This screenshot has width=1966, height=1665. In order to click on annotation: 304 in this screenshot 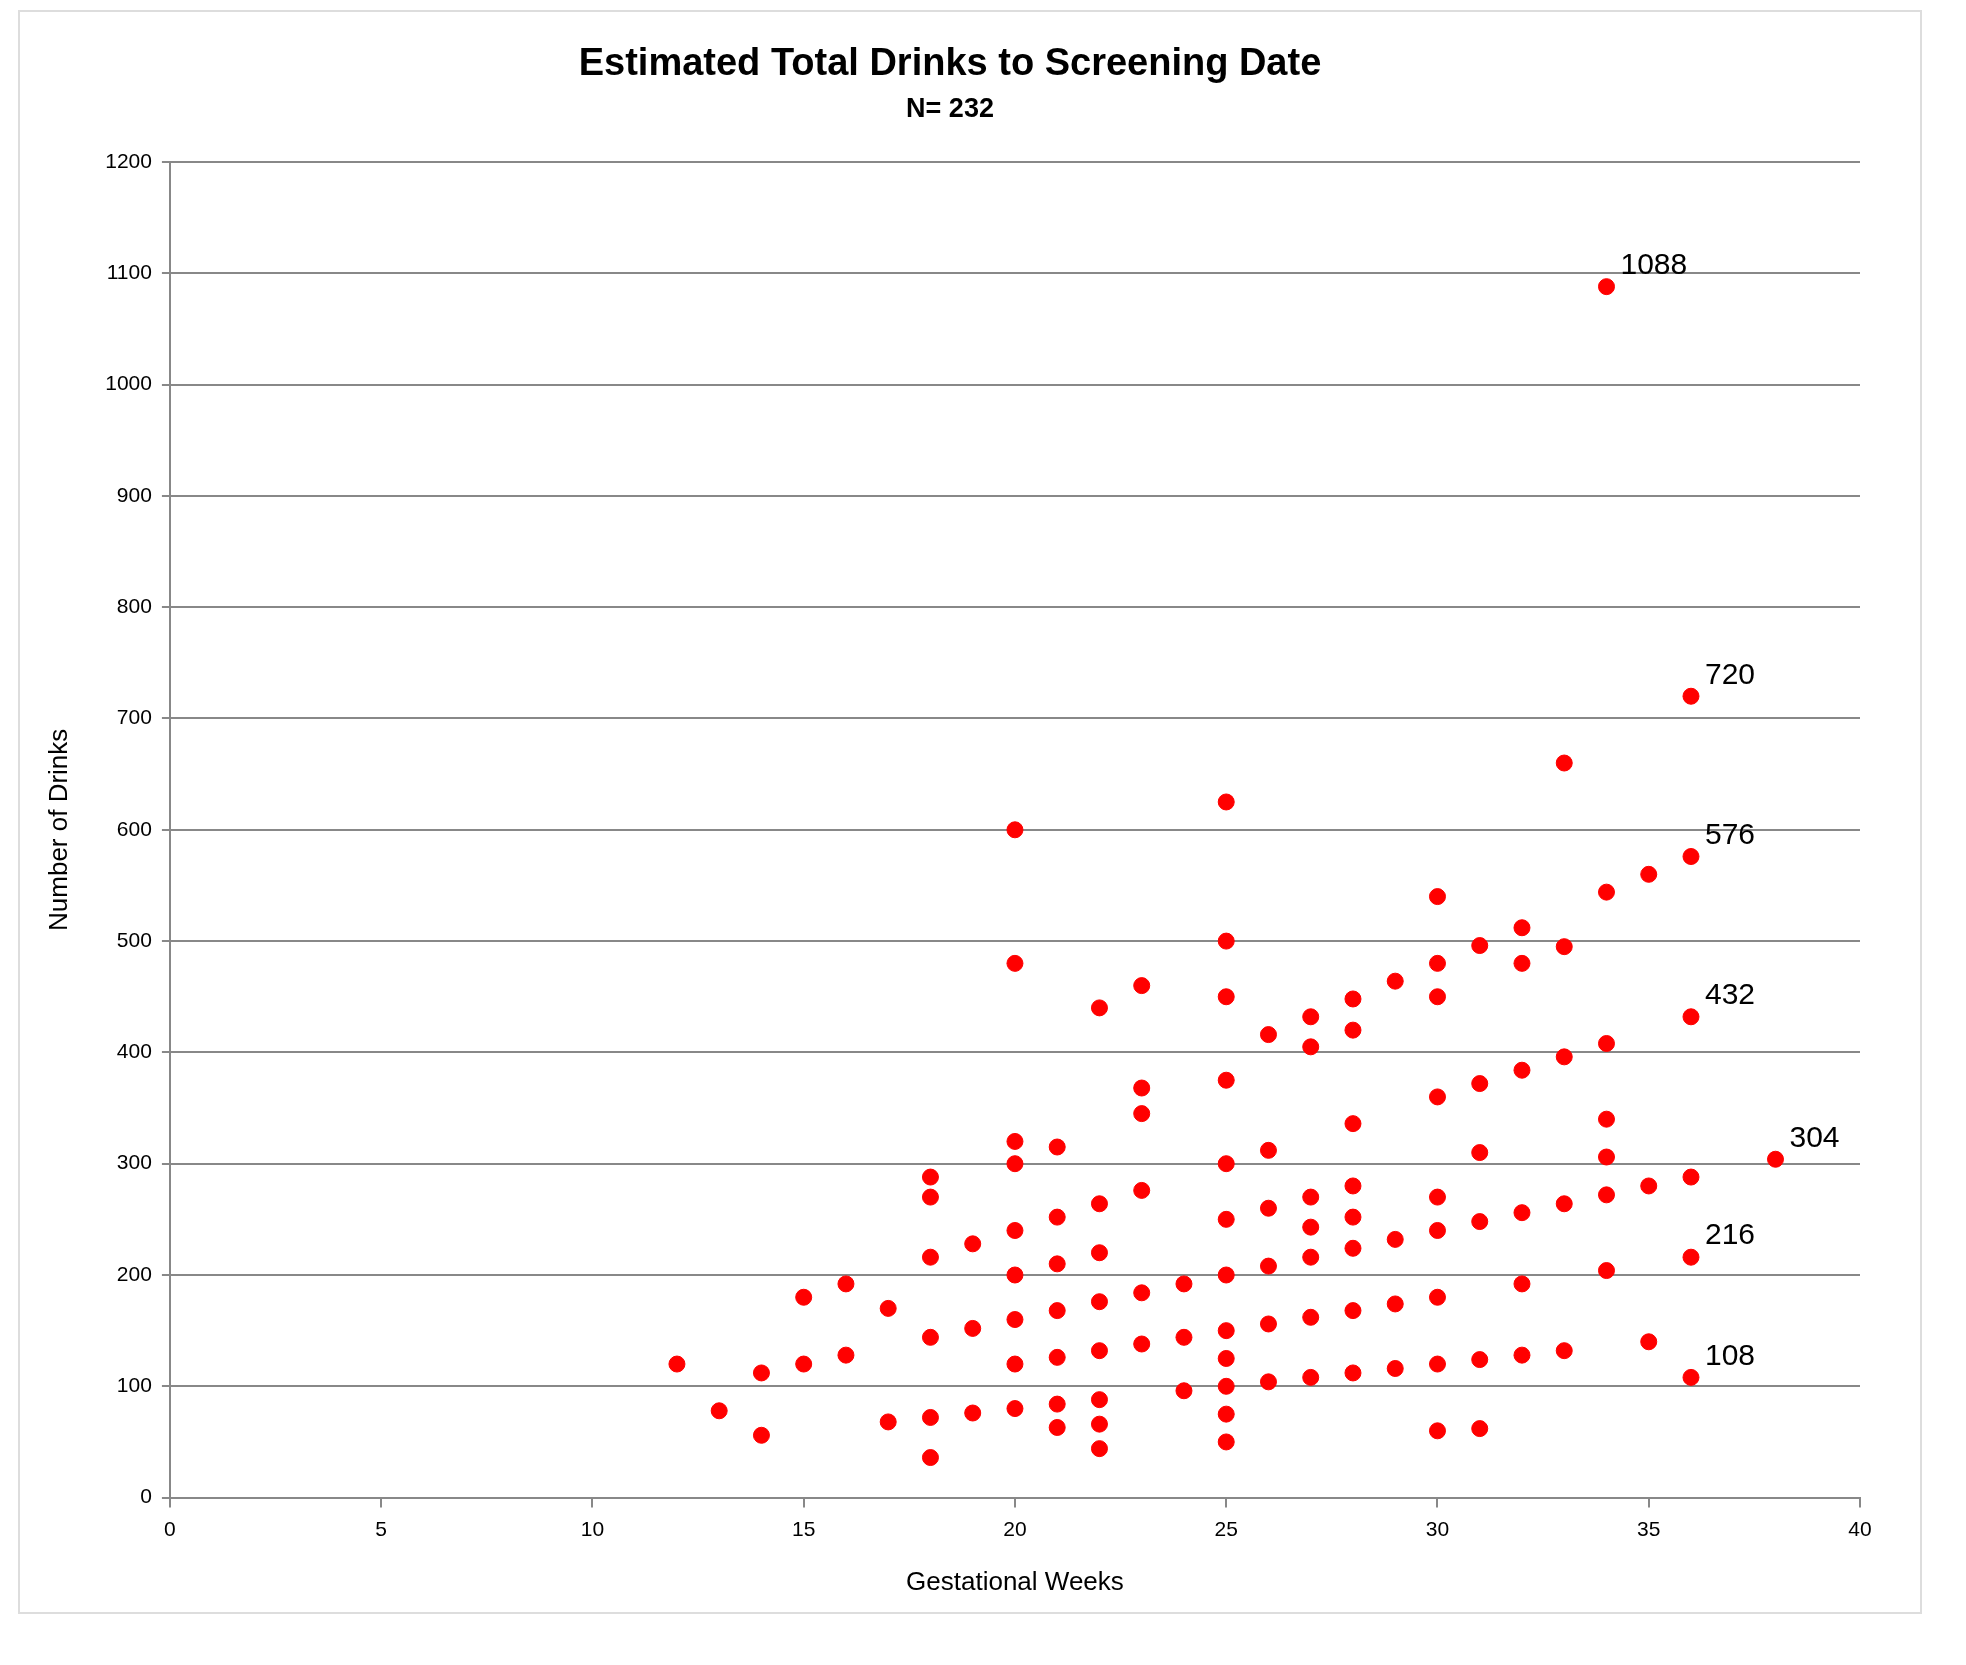, I will do `click(1814, 1136)`.